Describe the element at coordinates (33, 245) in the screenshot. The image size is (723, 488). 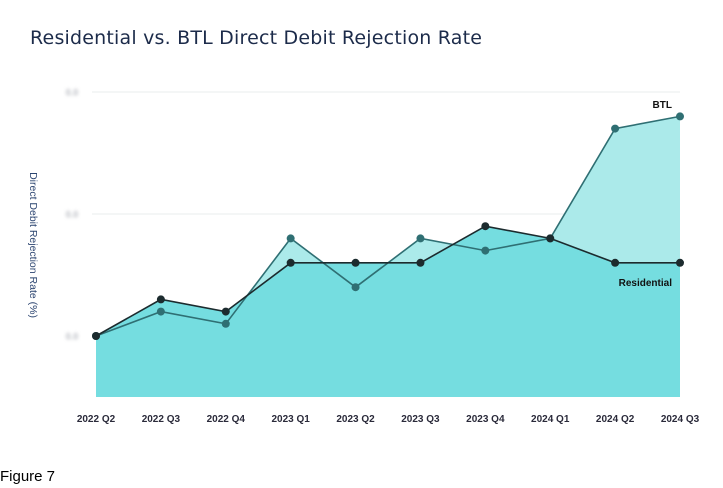
I see `y-axis-label: Direct Debit Rejection Rate (%)` at that location.